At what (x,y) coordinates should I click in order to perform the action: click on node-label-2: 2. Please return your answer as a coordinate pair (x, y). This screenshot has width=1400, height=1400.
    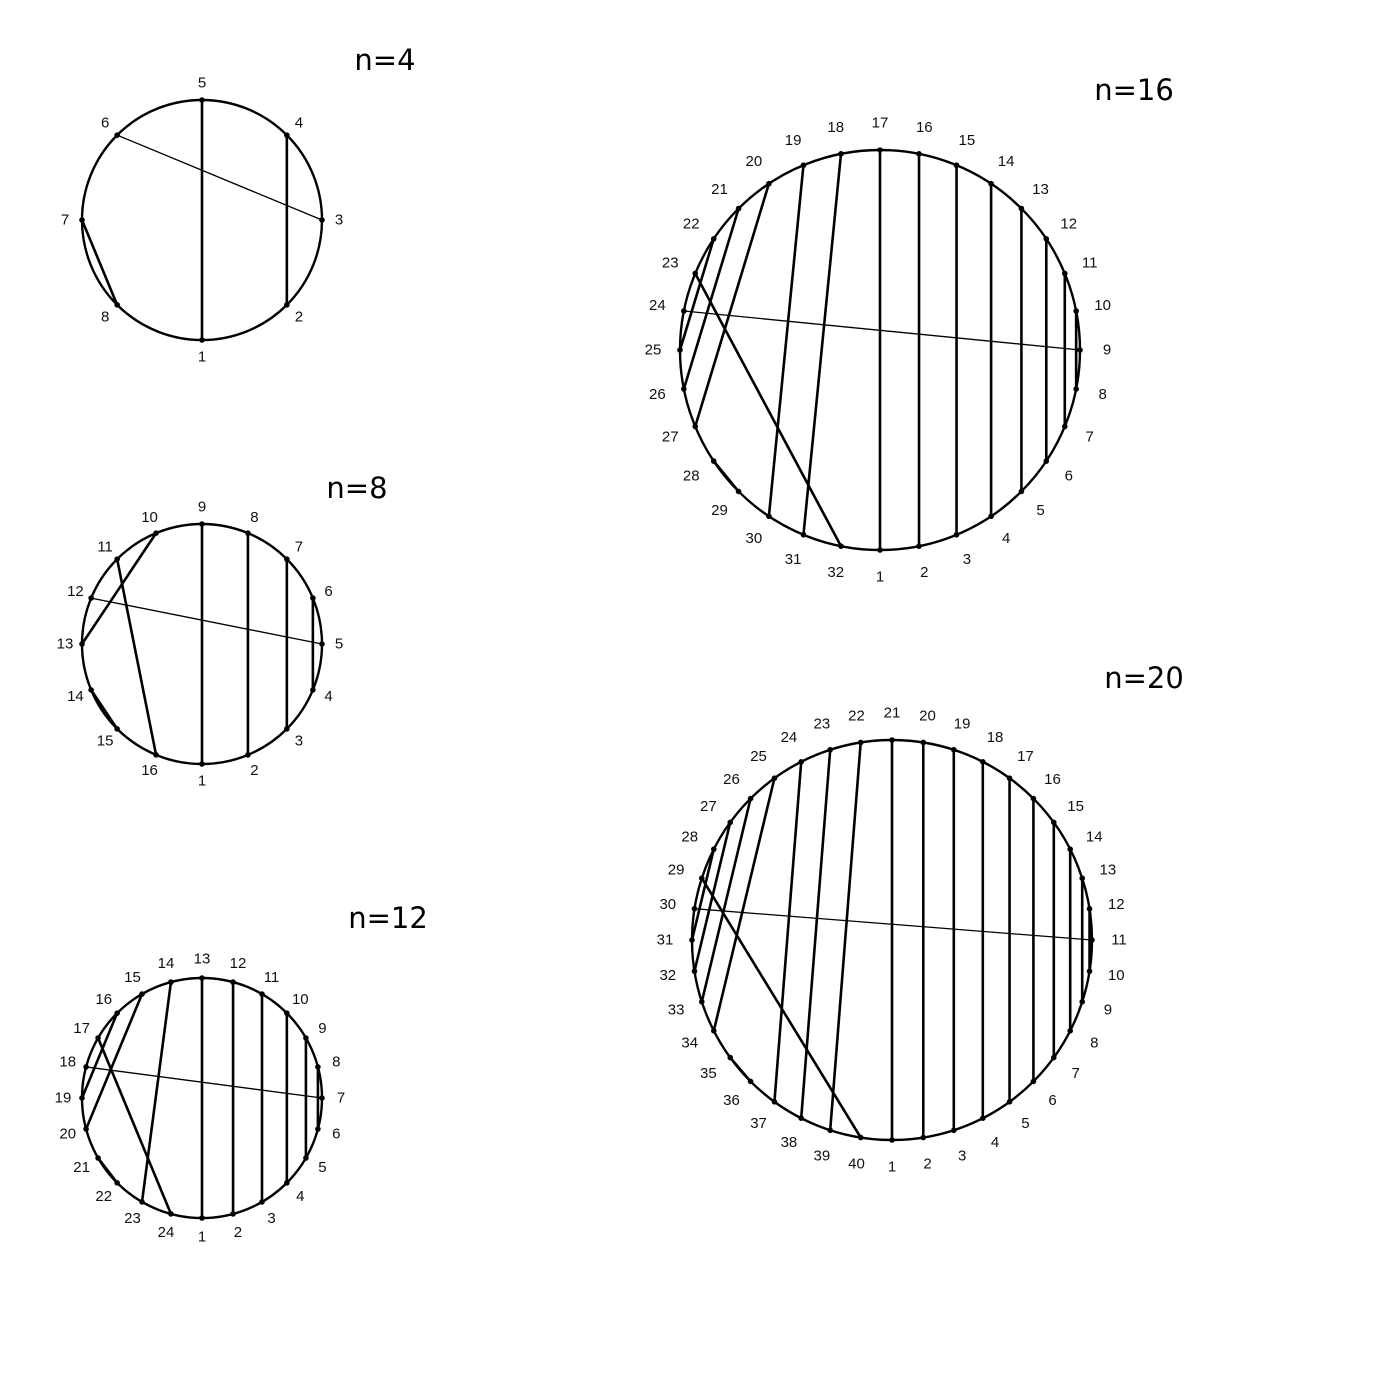
    Looking at the image, I should click on (299, 316).